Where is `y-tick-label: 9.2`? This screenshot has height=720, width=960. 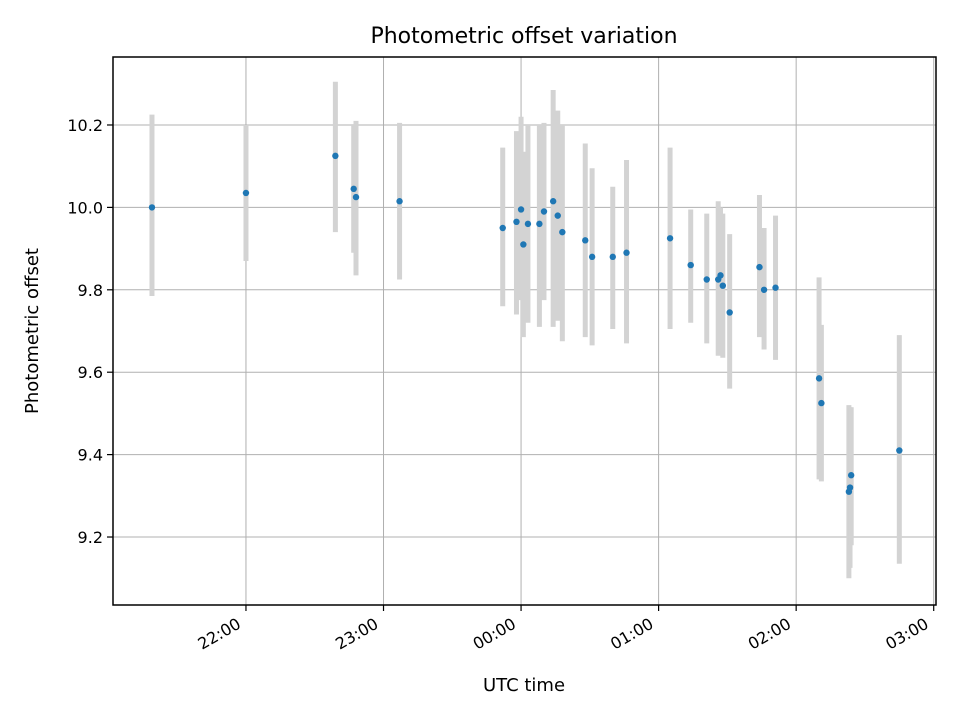
y-tick-label: 9.2 is located at coordinates (90, 537).